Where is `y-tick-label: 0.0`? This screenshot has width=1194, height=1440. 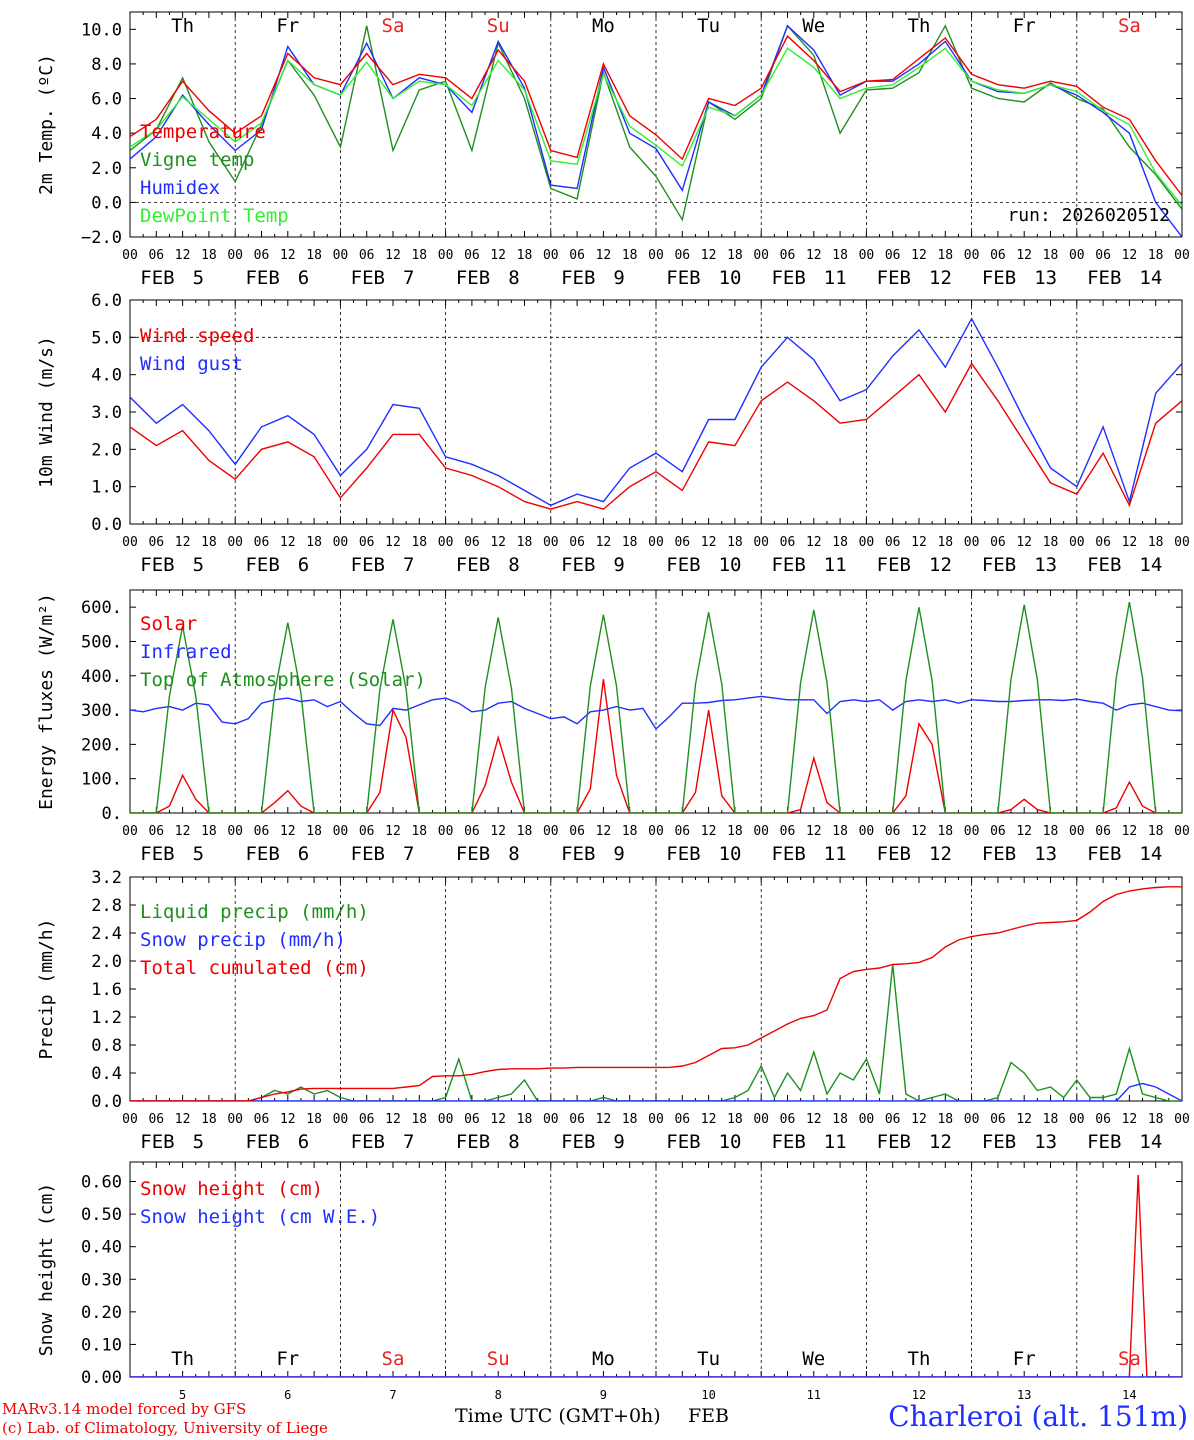 y-tick-label: 0.0 is located at coordinates (106, 1102).